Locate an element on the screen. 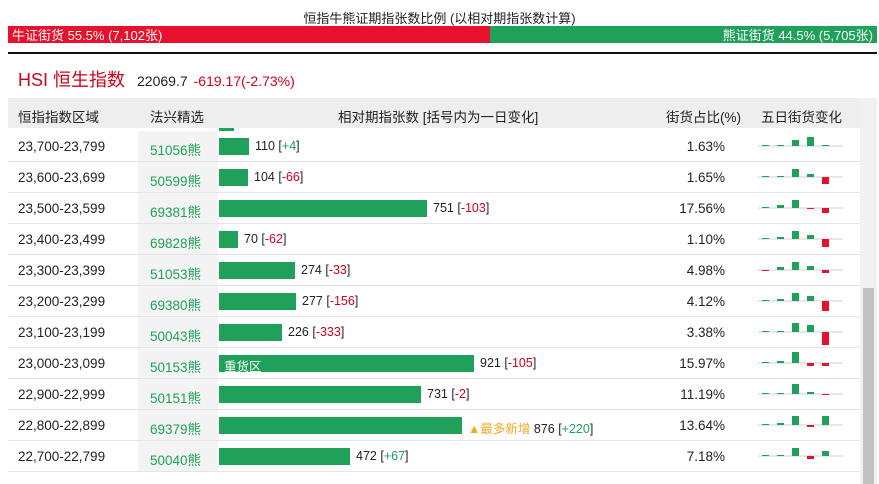  futures-value: 921 is located at coordinates (490, 363).